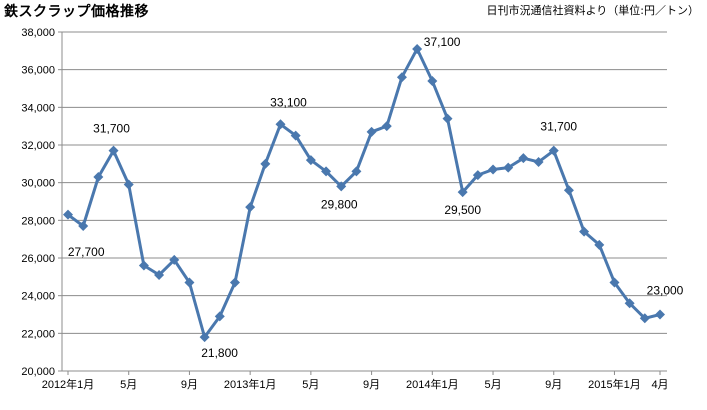 This screenshot has height=410, width=707. What do you see at coordinates (665, 291) in the screenshot?
I see `data-label: 23,000` at bounding box center [665, 291].